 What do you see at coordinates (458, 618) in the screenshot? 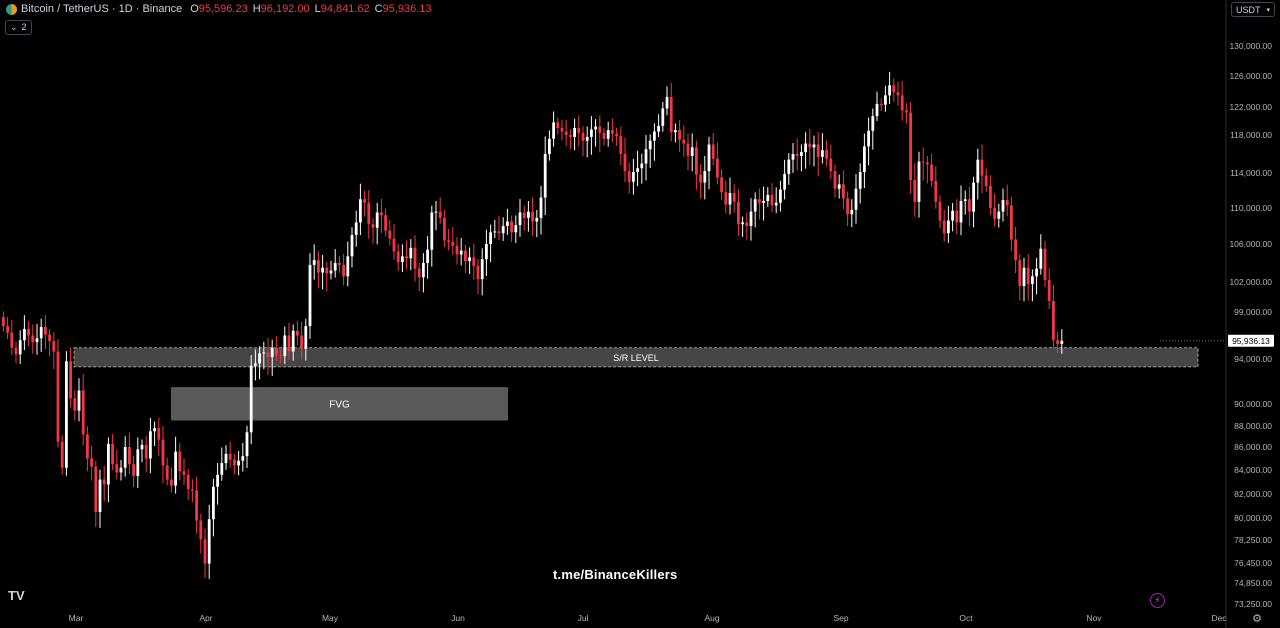
I see `time-tick-label: Jun` at bounding box center [458, 618].